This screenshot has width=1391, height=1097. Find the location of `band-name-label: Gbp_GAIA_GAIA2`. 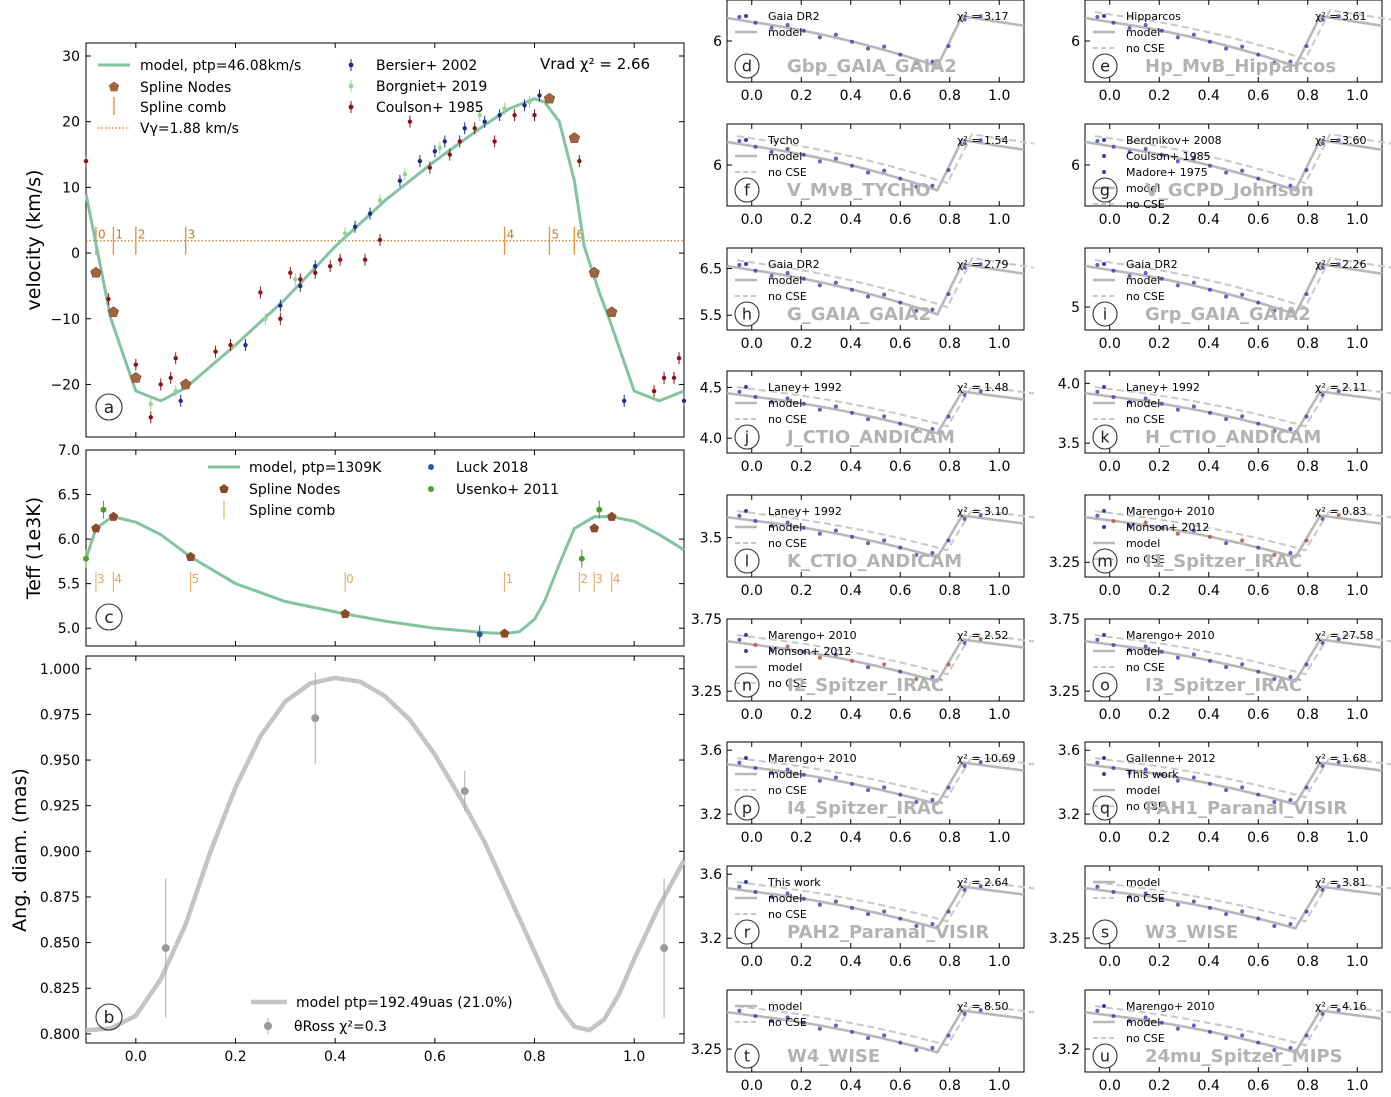

band-name-label: Gbp_GAIA_GAIA2 is located at coordinates (872, 66).